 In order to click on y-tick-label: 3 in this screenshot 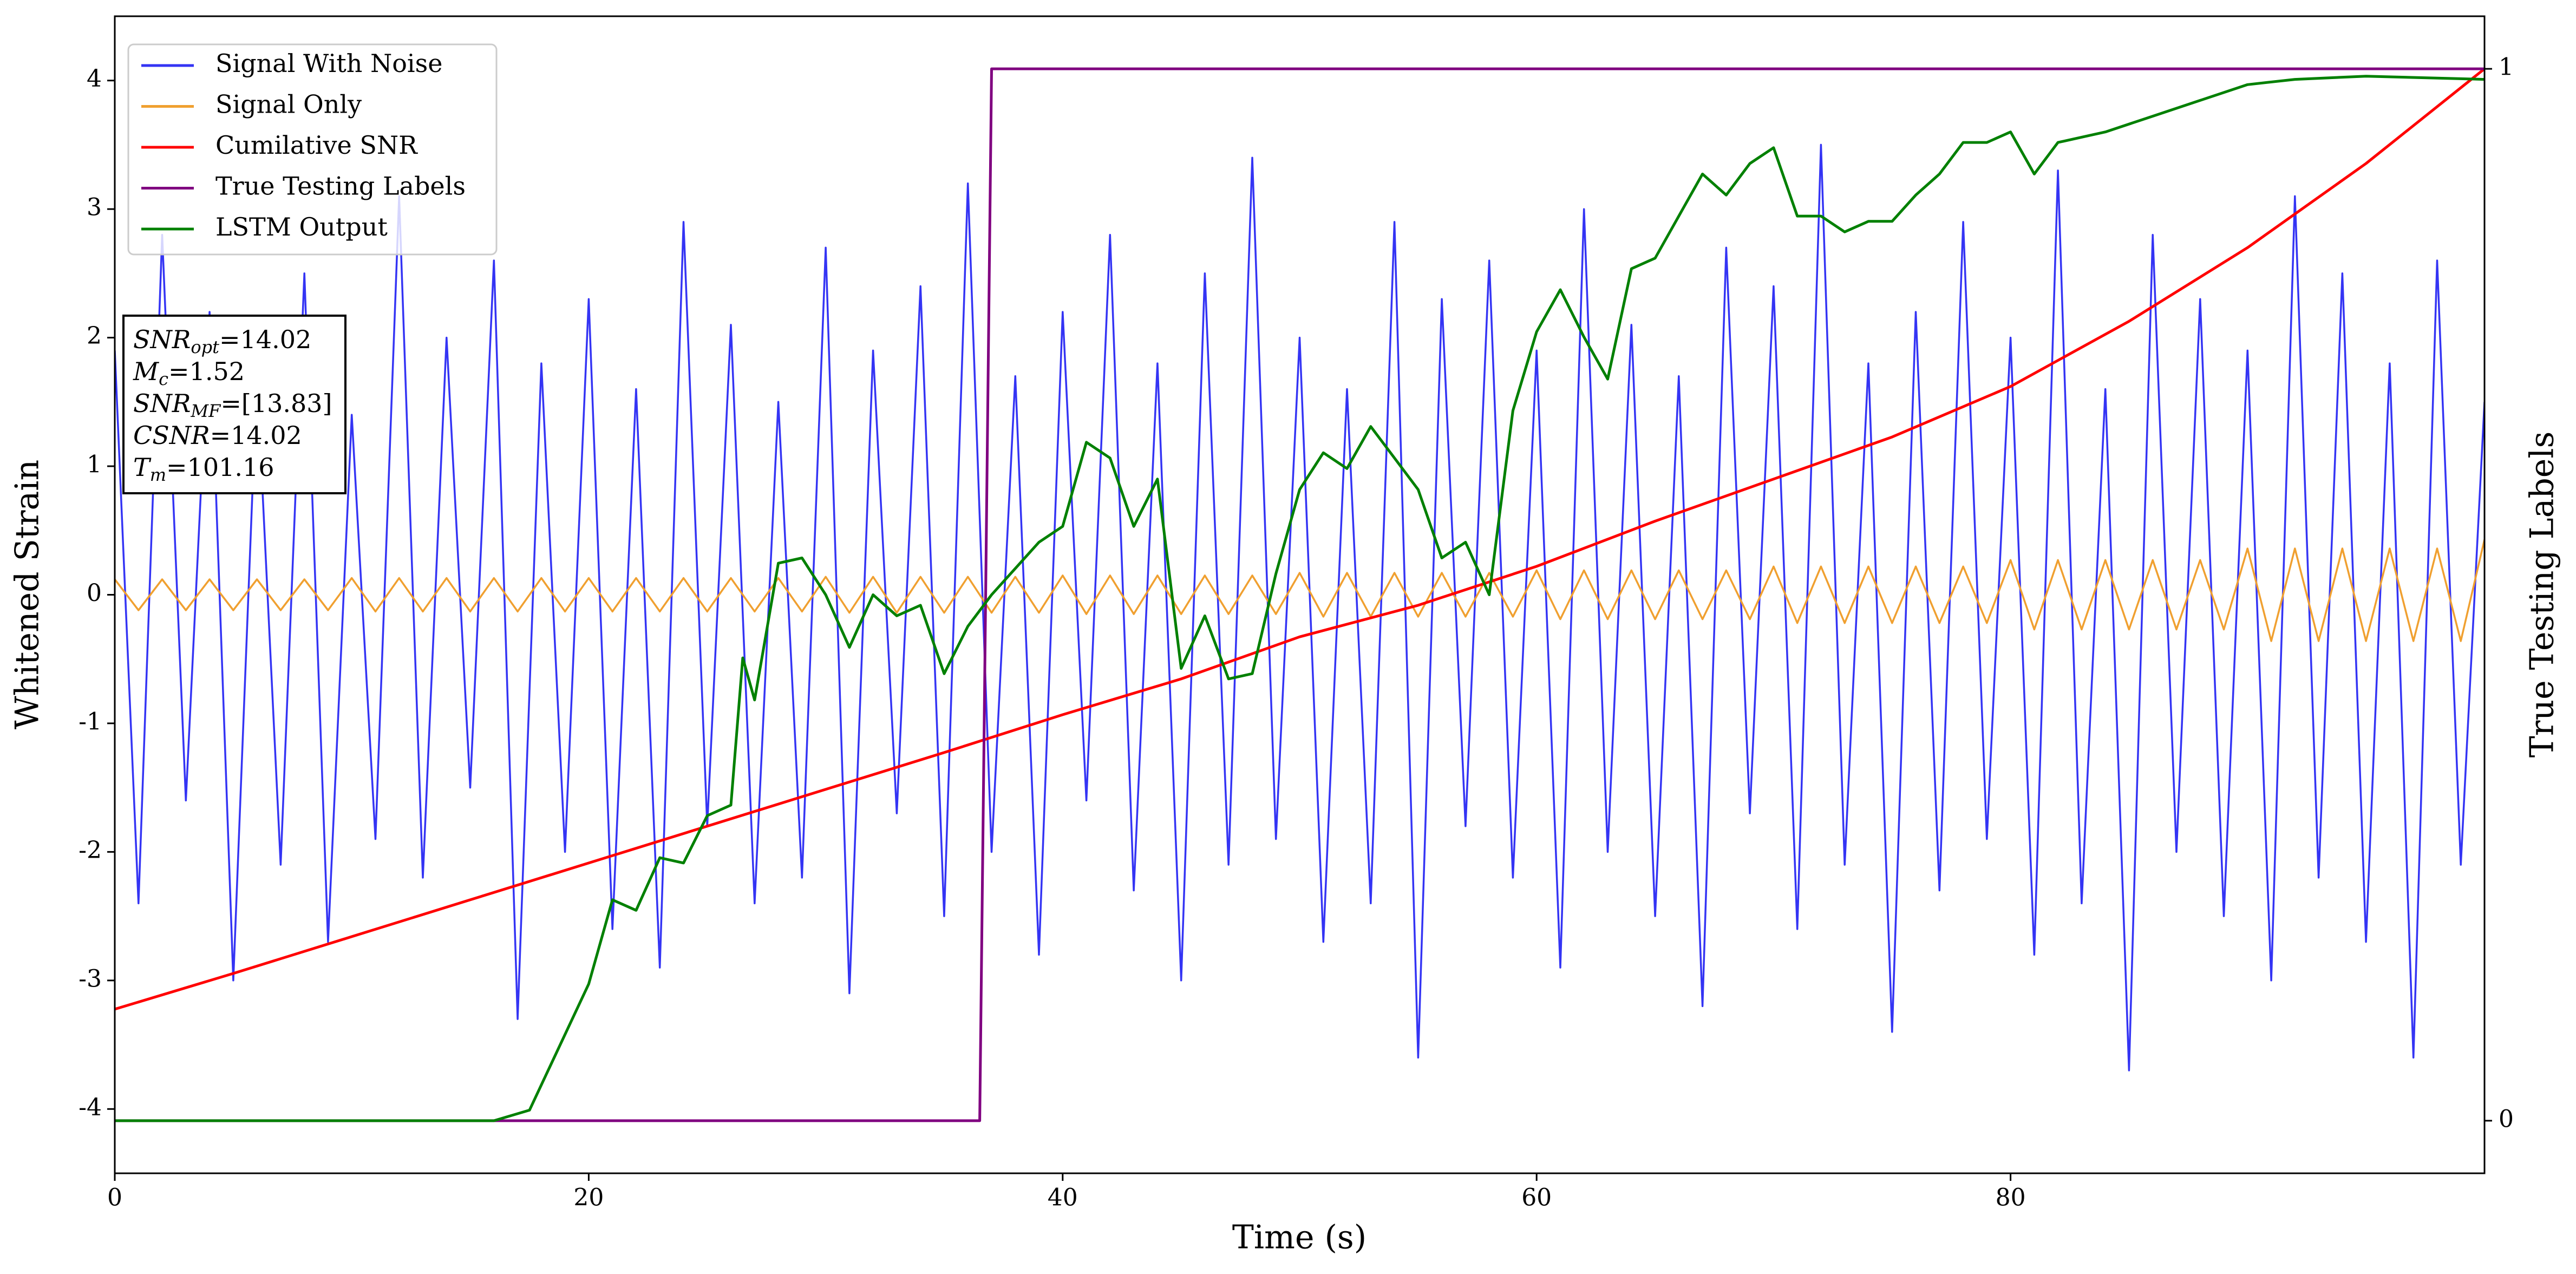, I will do `click(94, 207)`.